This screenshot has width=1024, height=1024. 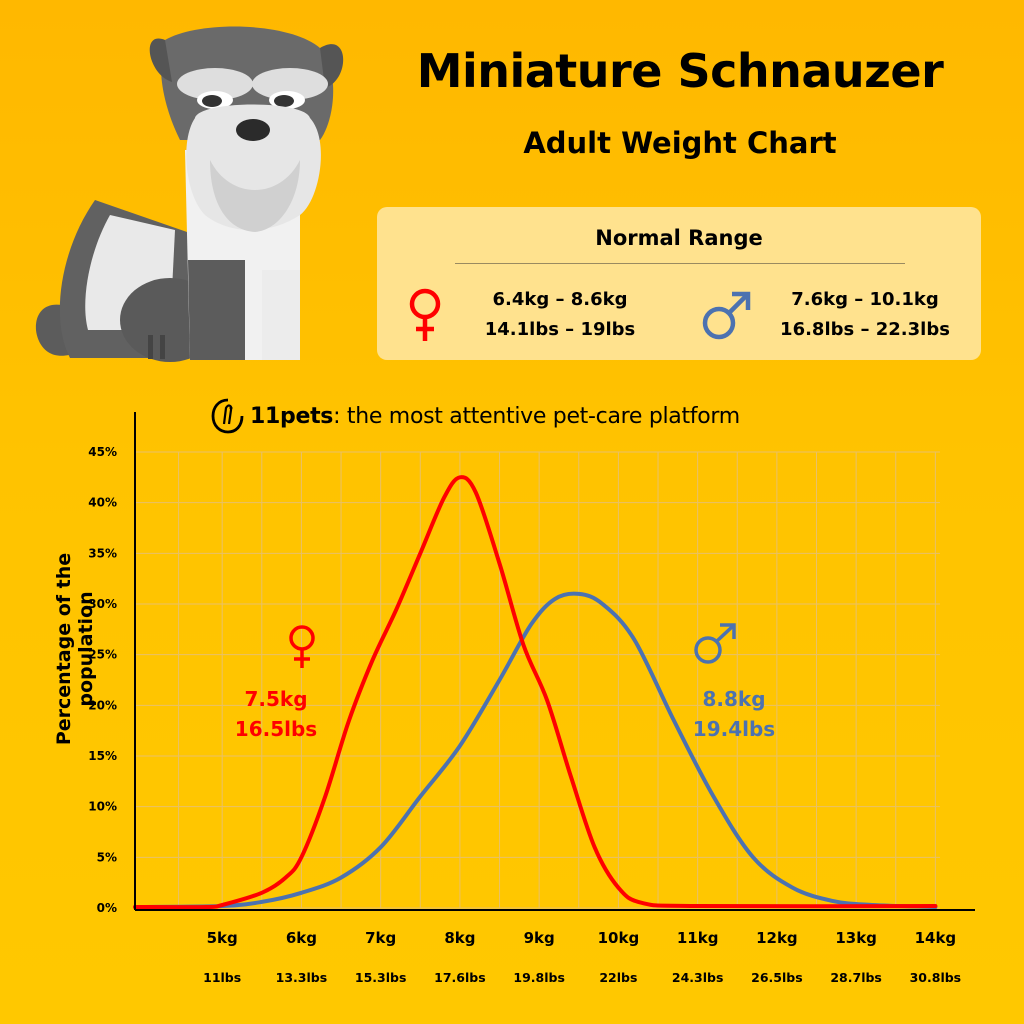 I want to click on y-axis-label: Percentage of the population, so click(x=75, y=649).